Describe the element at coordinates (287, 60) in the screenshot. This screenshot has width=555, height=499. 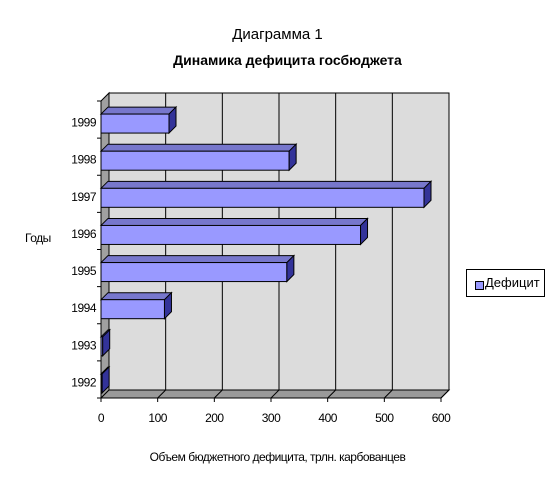
I see `chart-subtitle: Динамика дефицита госбюджета` at that location.